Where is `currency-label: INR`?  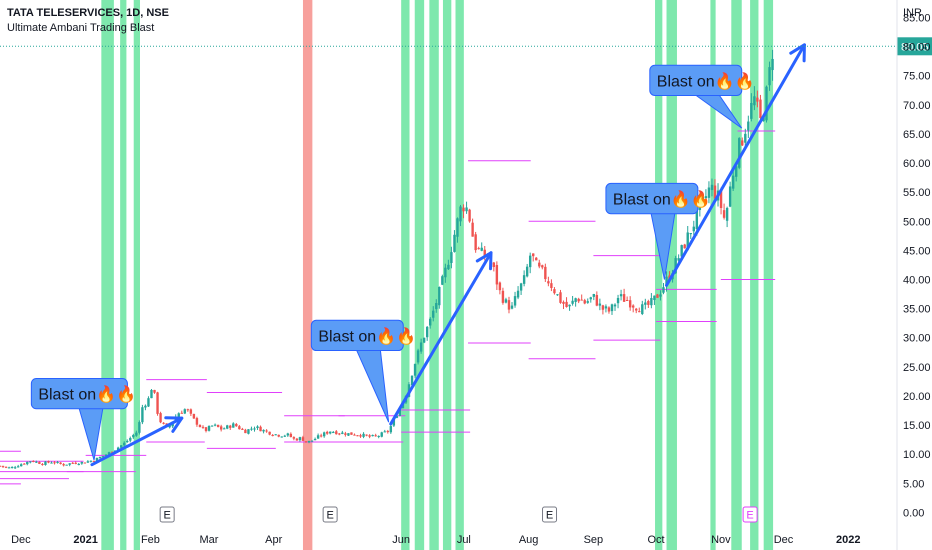
currency-label: INR is located at coordinates (912, 13).